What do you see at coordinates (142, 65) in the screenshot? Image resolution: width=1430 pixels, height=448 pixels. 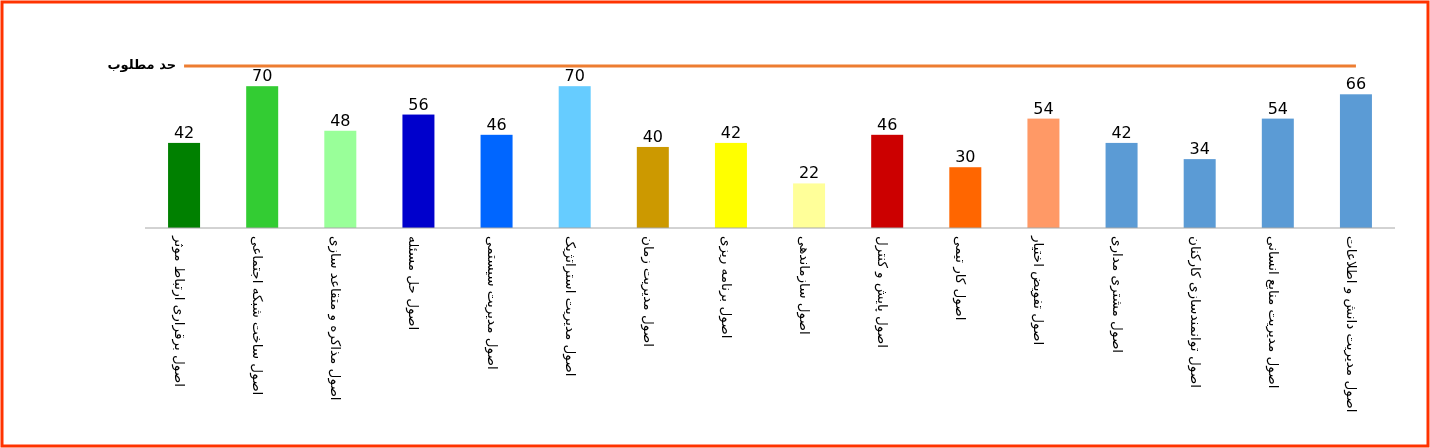 I see `ref-line-label: حد مطلوب` at bounding box center [142, 65].